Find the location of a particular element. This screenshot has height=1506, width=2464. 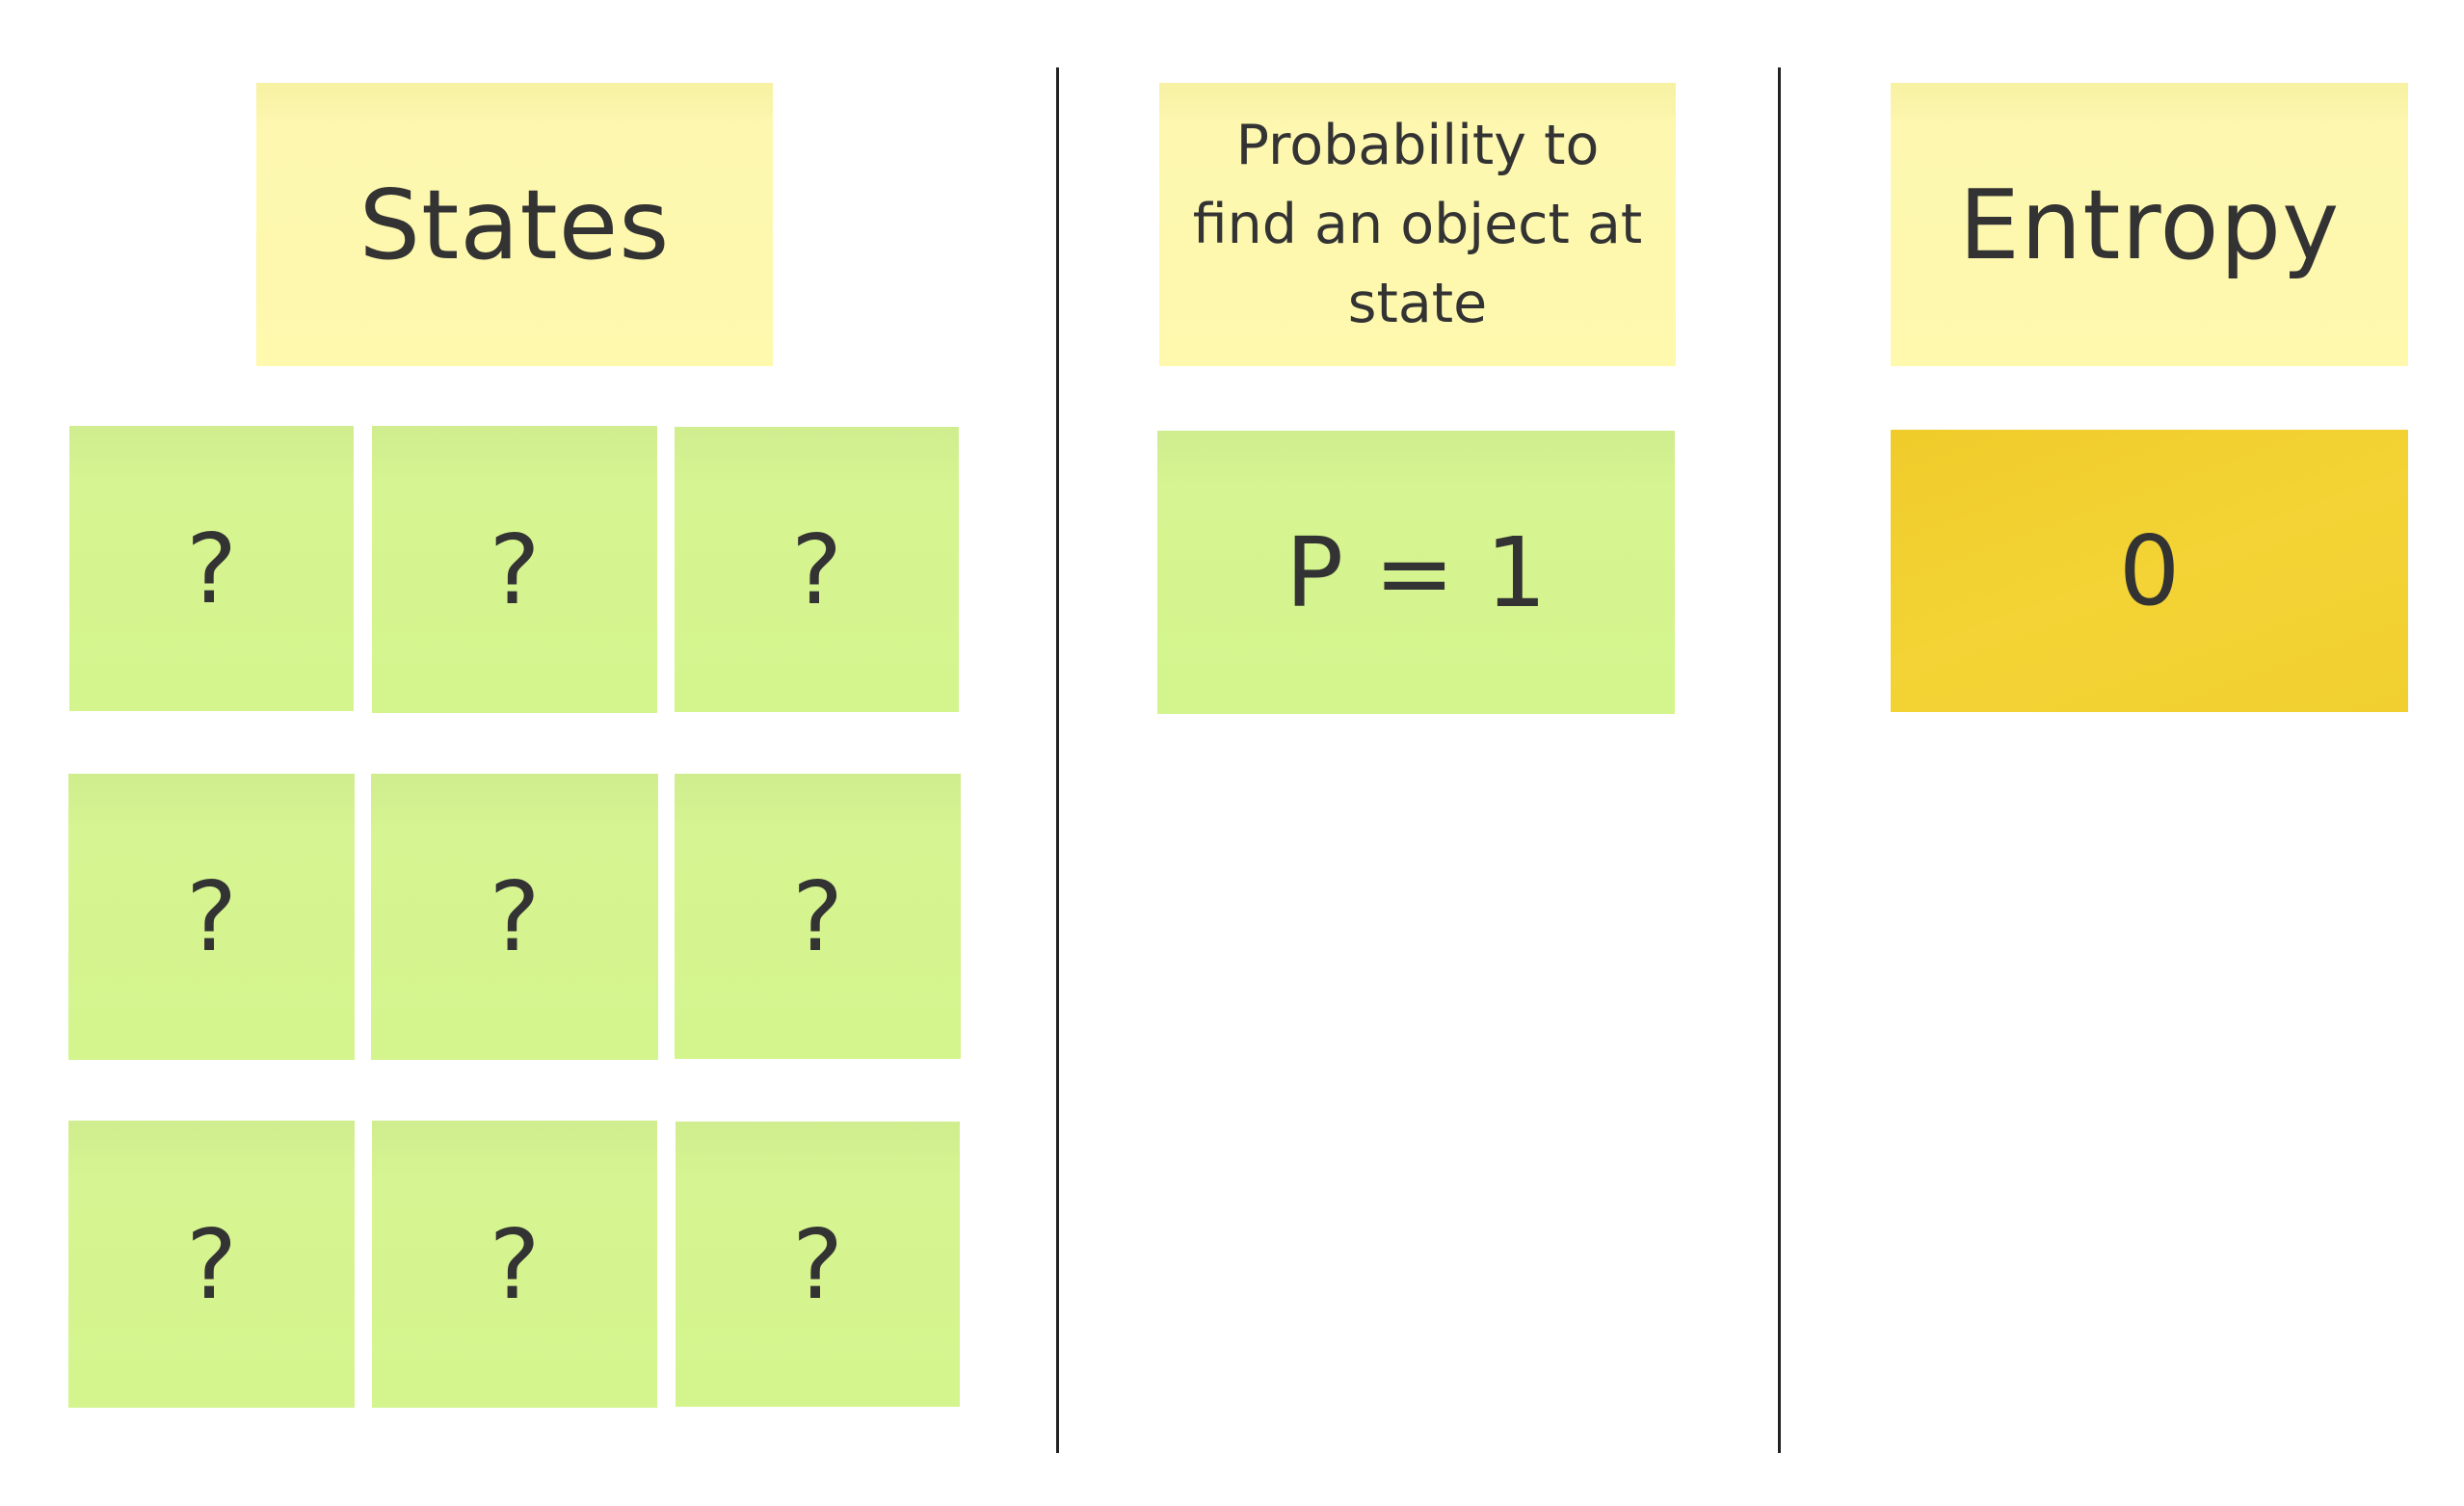

state-note-8: ? is located at coordinates (514, 1264).